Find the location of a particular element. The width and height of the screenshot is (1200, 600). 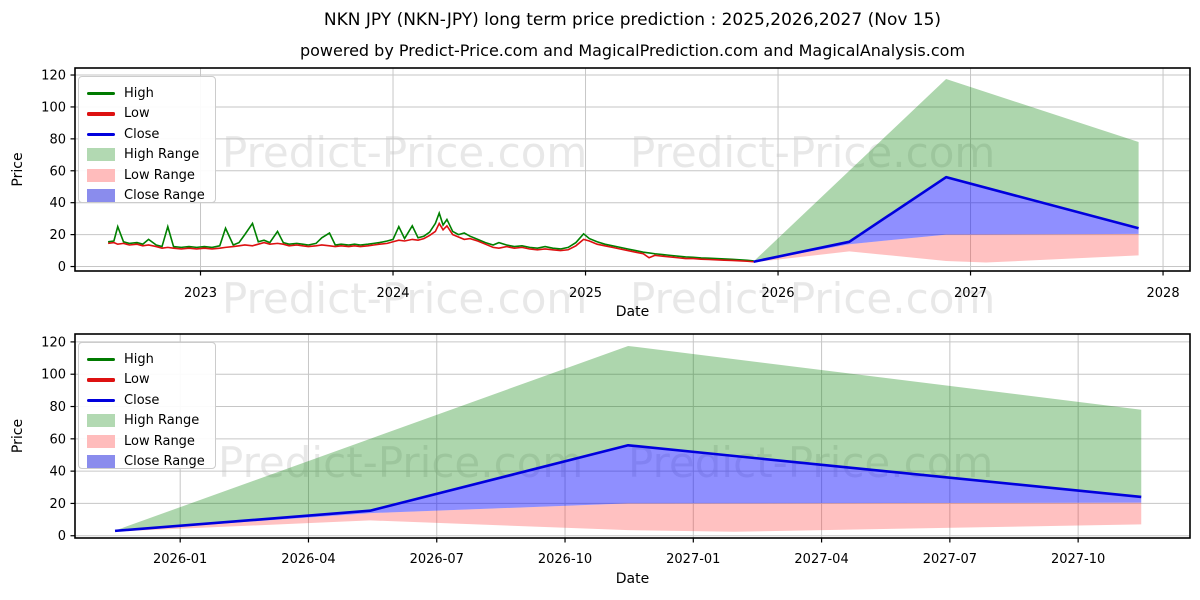

x-tick-label: 2026-10 is located at coordinates (565, 559).